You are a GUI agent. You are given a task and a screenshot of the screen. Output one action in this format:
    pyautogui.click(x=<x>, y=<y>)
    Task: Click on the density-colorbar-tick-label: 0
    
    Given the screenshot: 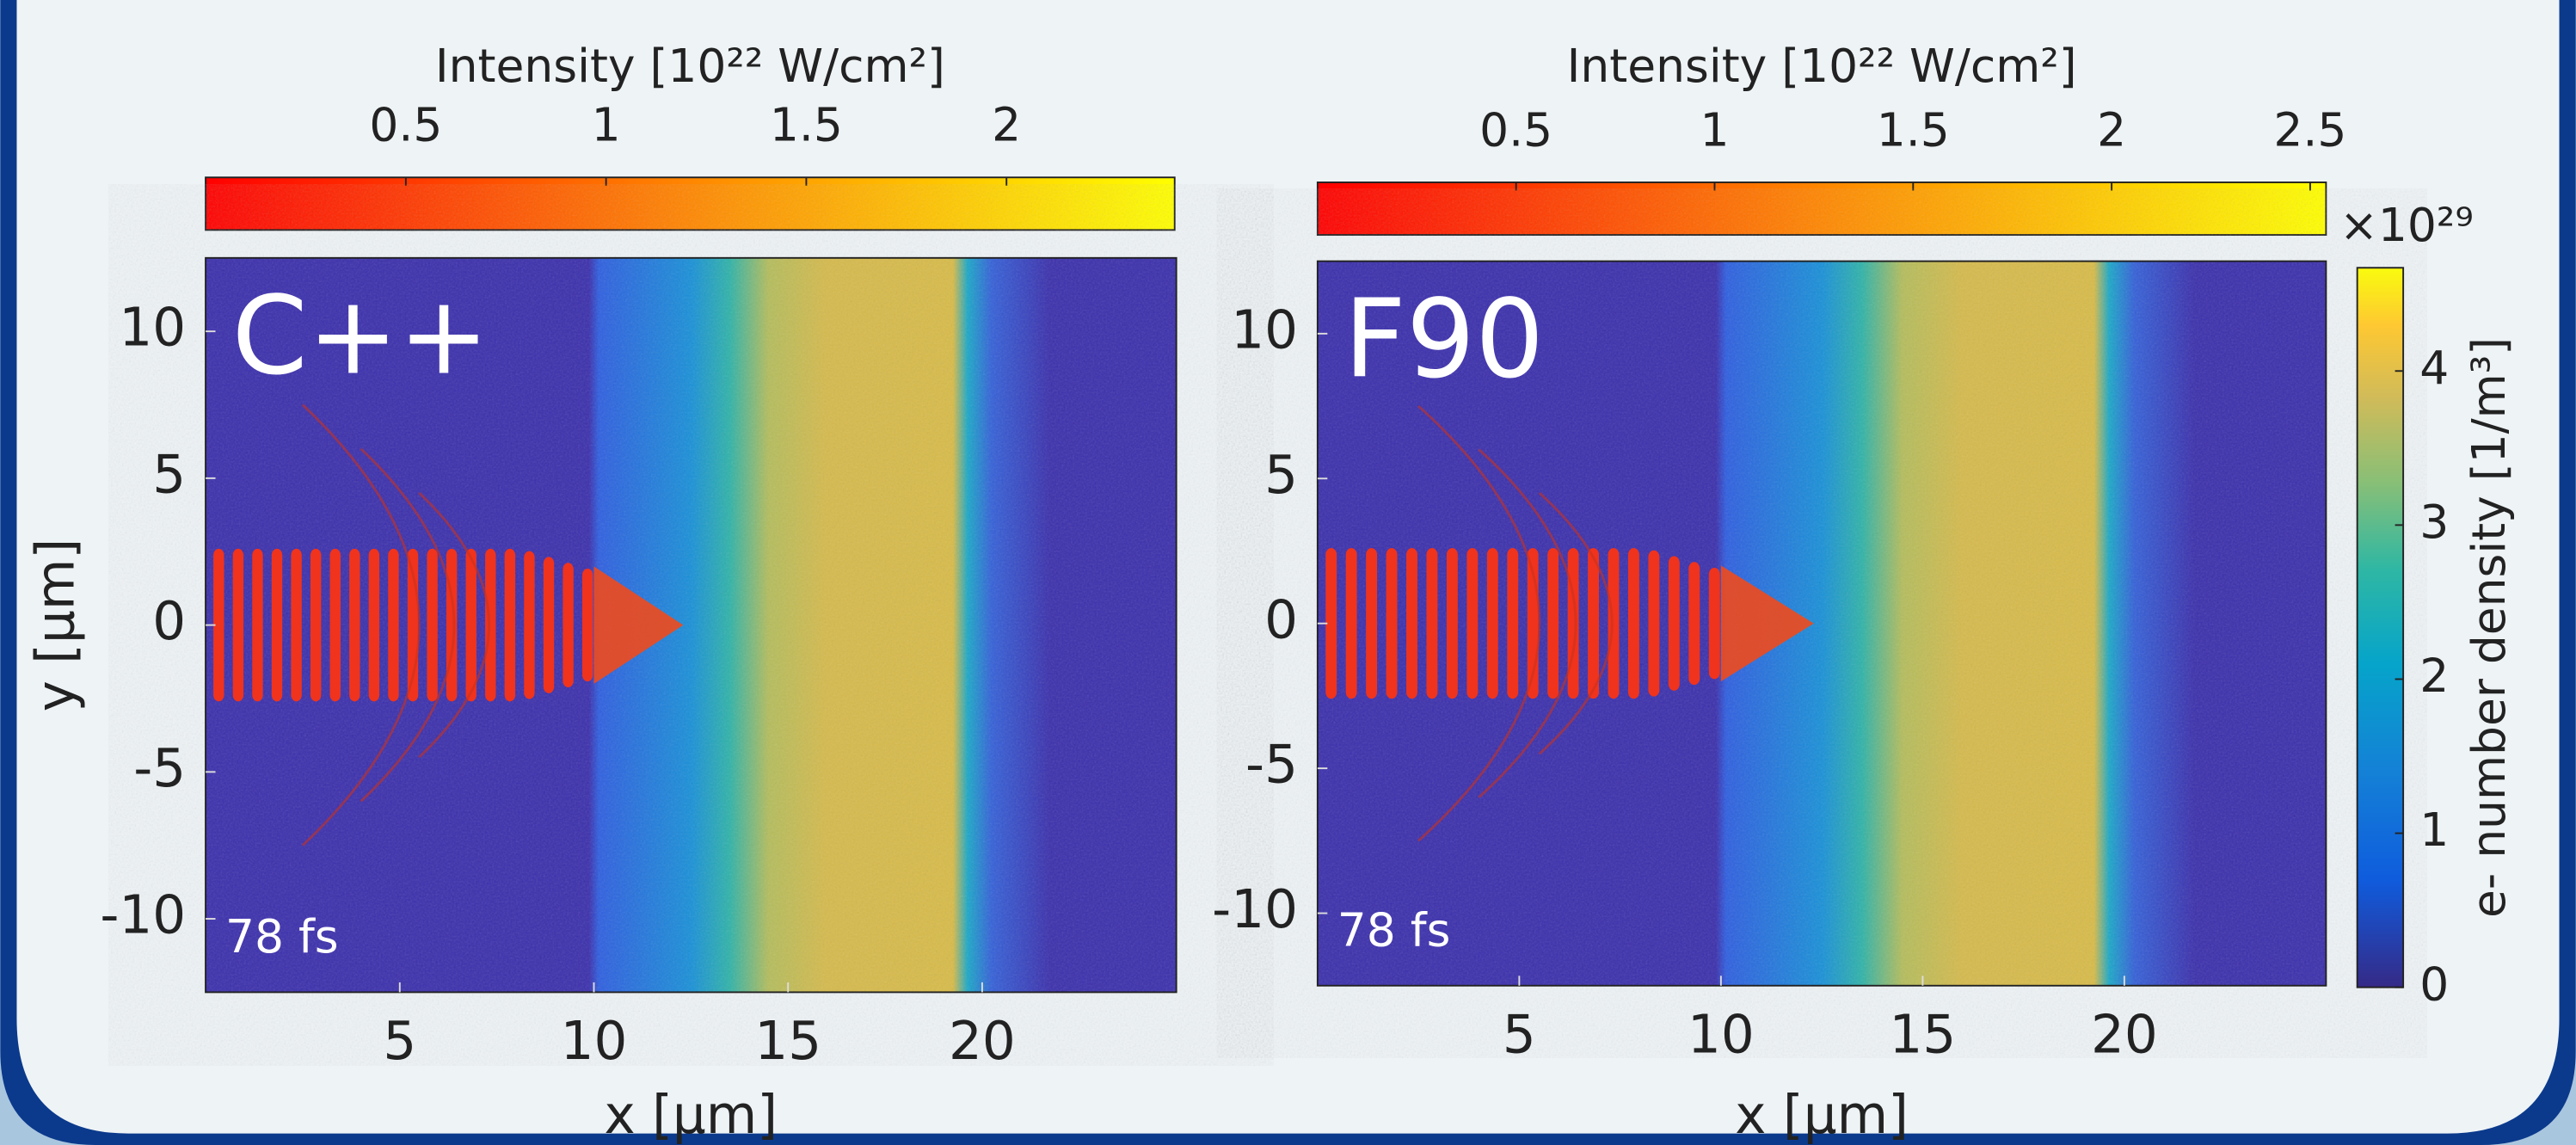 What is the action you would take?
    pyautogui.click(x=2434, y=984)
    